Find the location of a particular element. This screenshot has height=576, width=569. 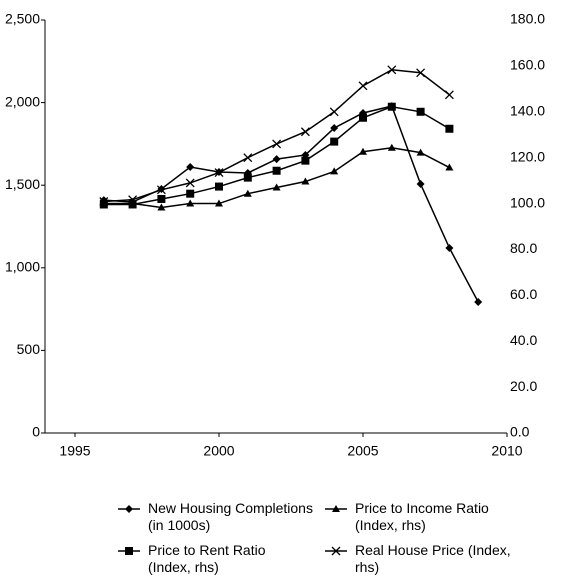

x-tick-label: 1995 is located at coordinates (74, 451).